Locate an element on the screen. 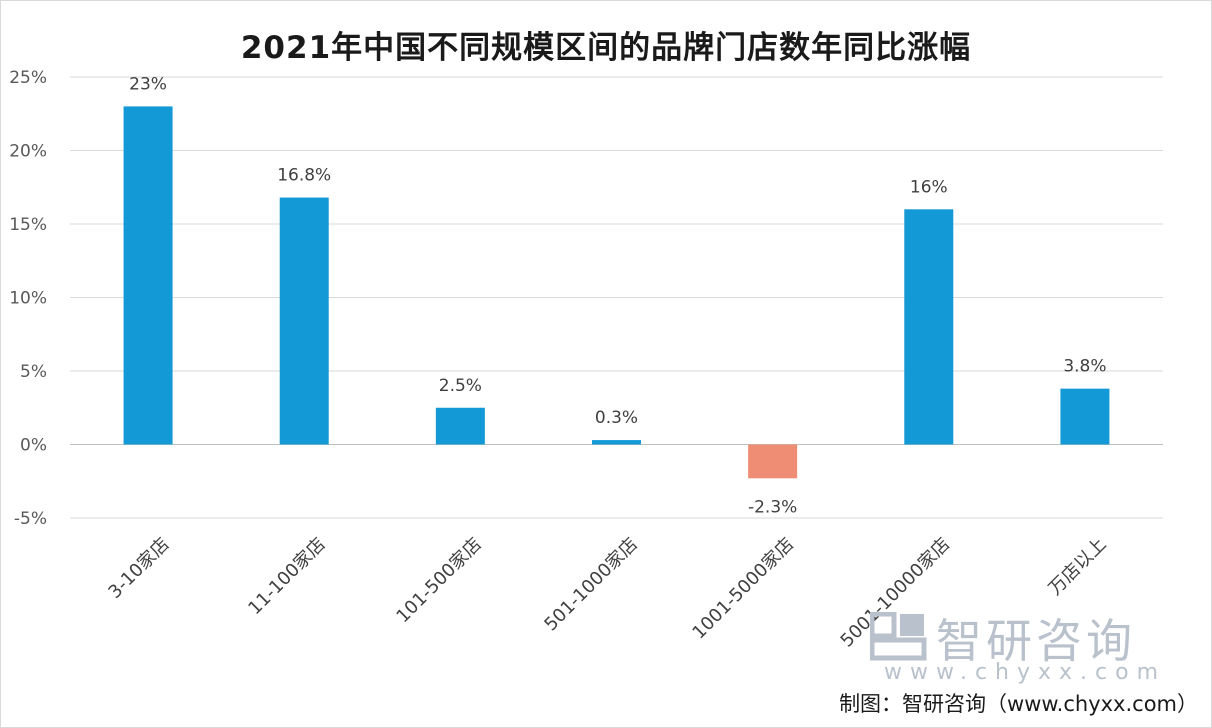  data-label: 23% is located at coordinates (148, 84).